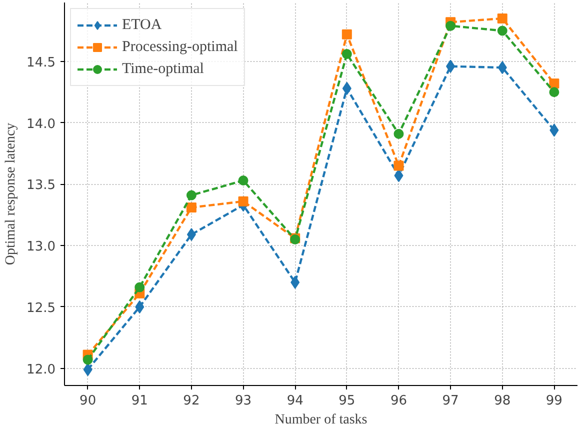 The image size is (579, 430). Describe the element at coordinates (88, 401) in the screenshot. I see `x-tick-label: 90` at that location.